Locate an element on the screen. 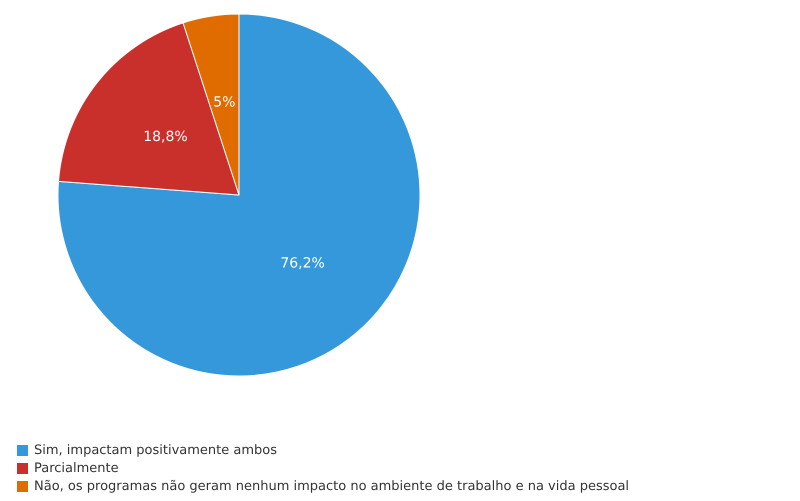  data-label: 18,8% is located at coordinates (165, 137).